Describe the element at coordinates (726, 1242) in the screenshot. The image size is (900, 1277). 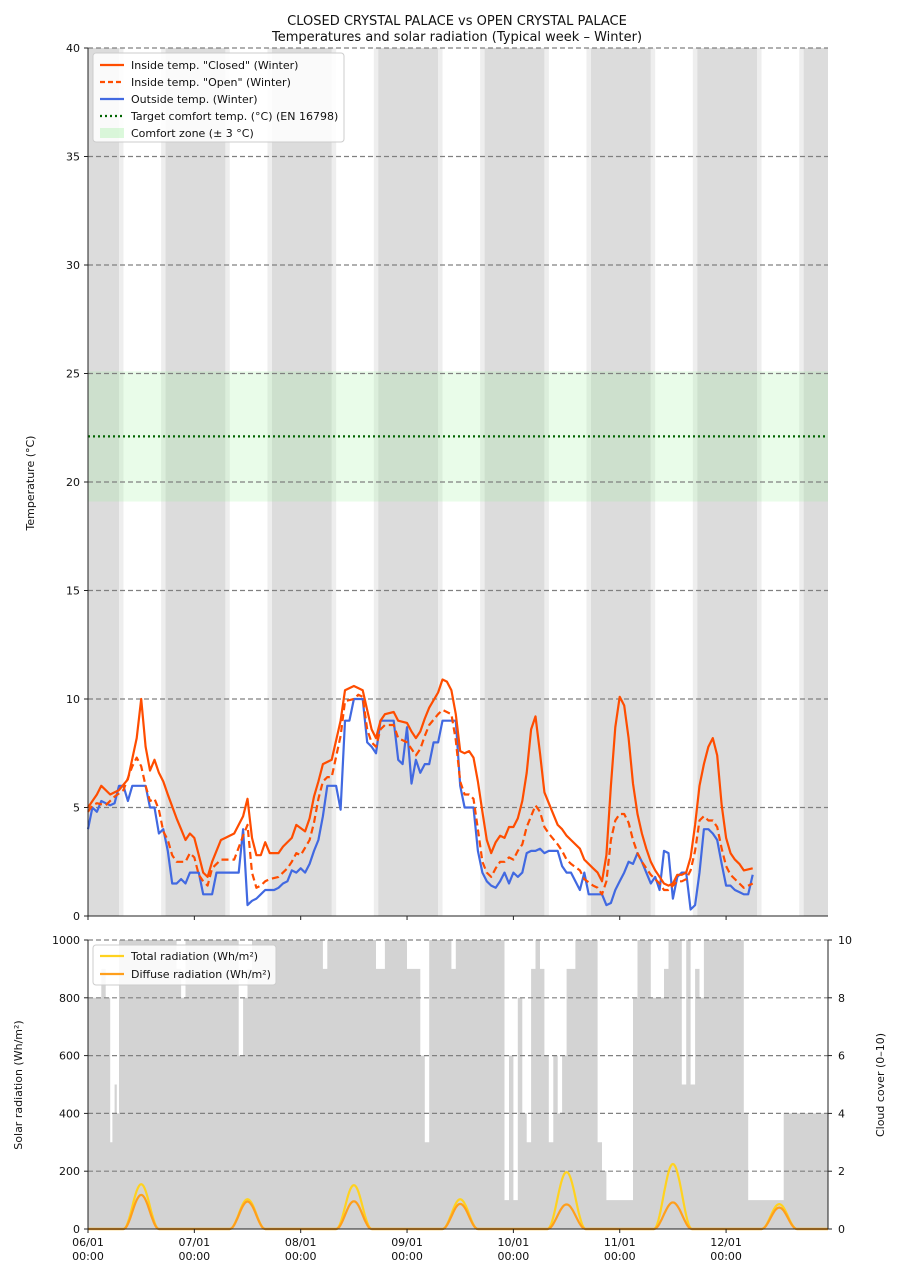
I see `x-tick-date-label: 12/01` at that location.